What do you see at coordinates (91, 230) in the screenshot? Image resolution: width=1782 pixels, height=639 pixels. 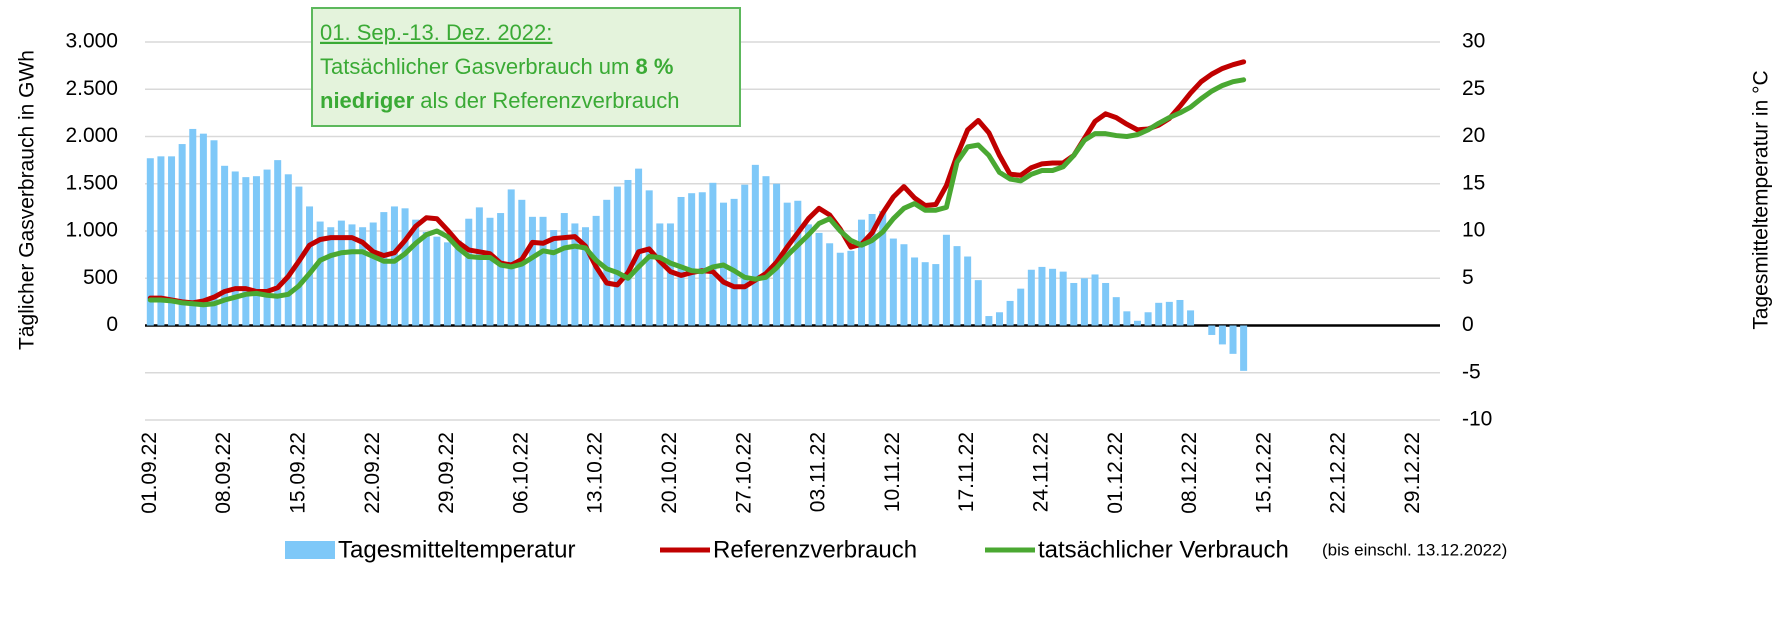 I see `y-tick-label: 1.000` at bounding box center [91, 230].